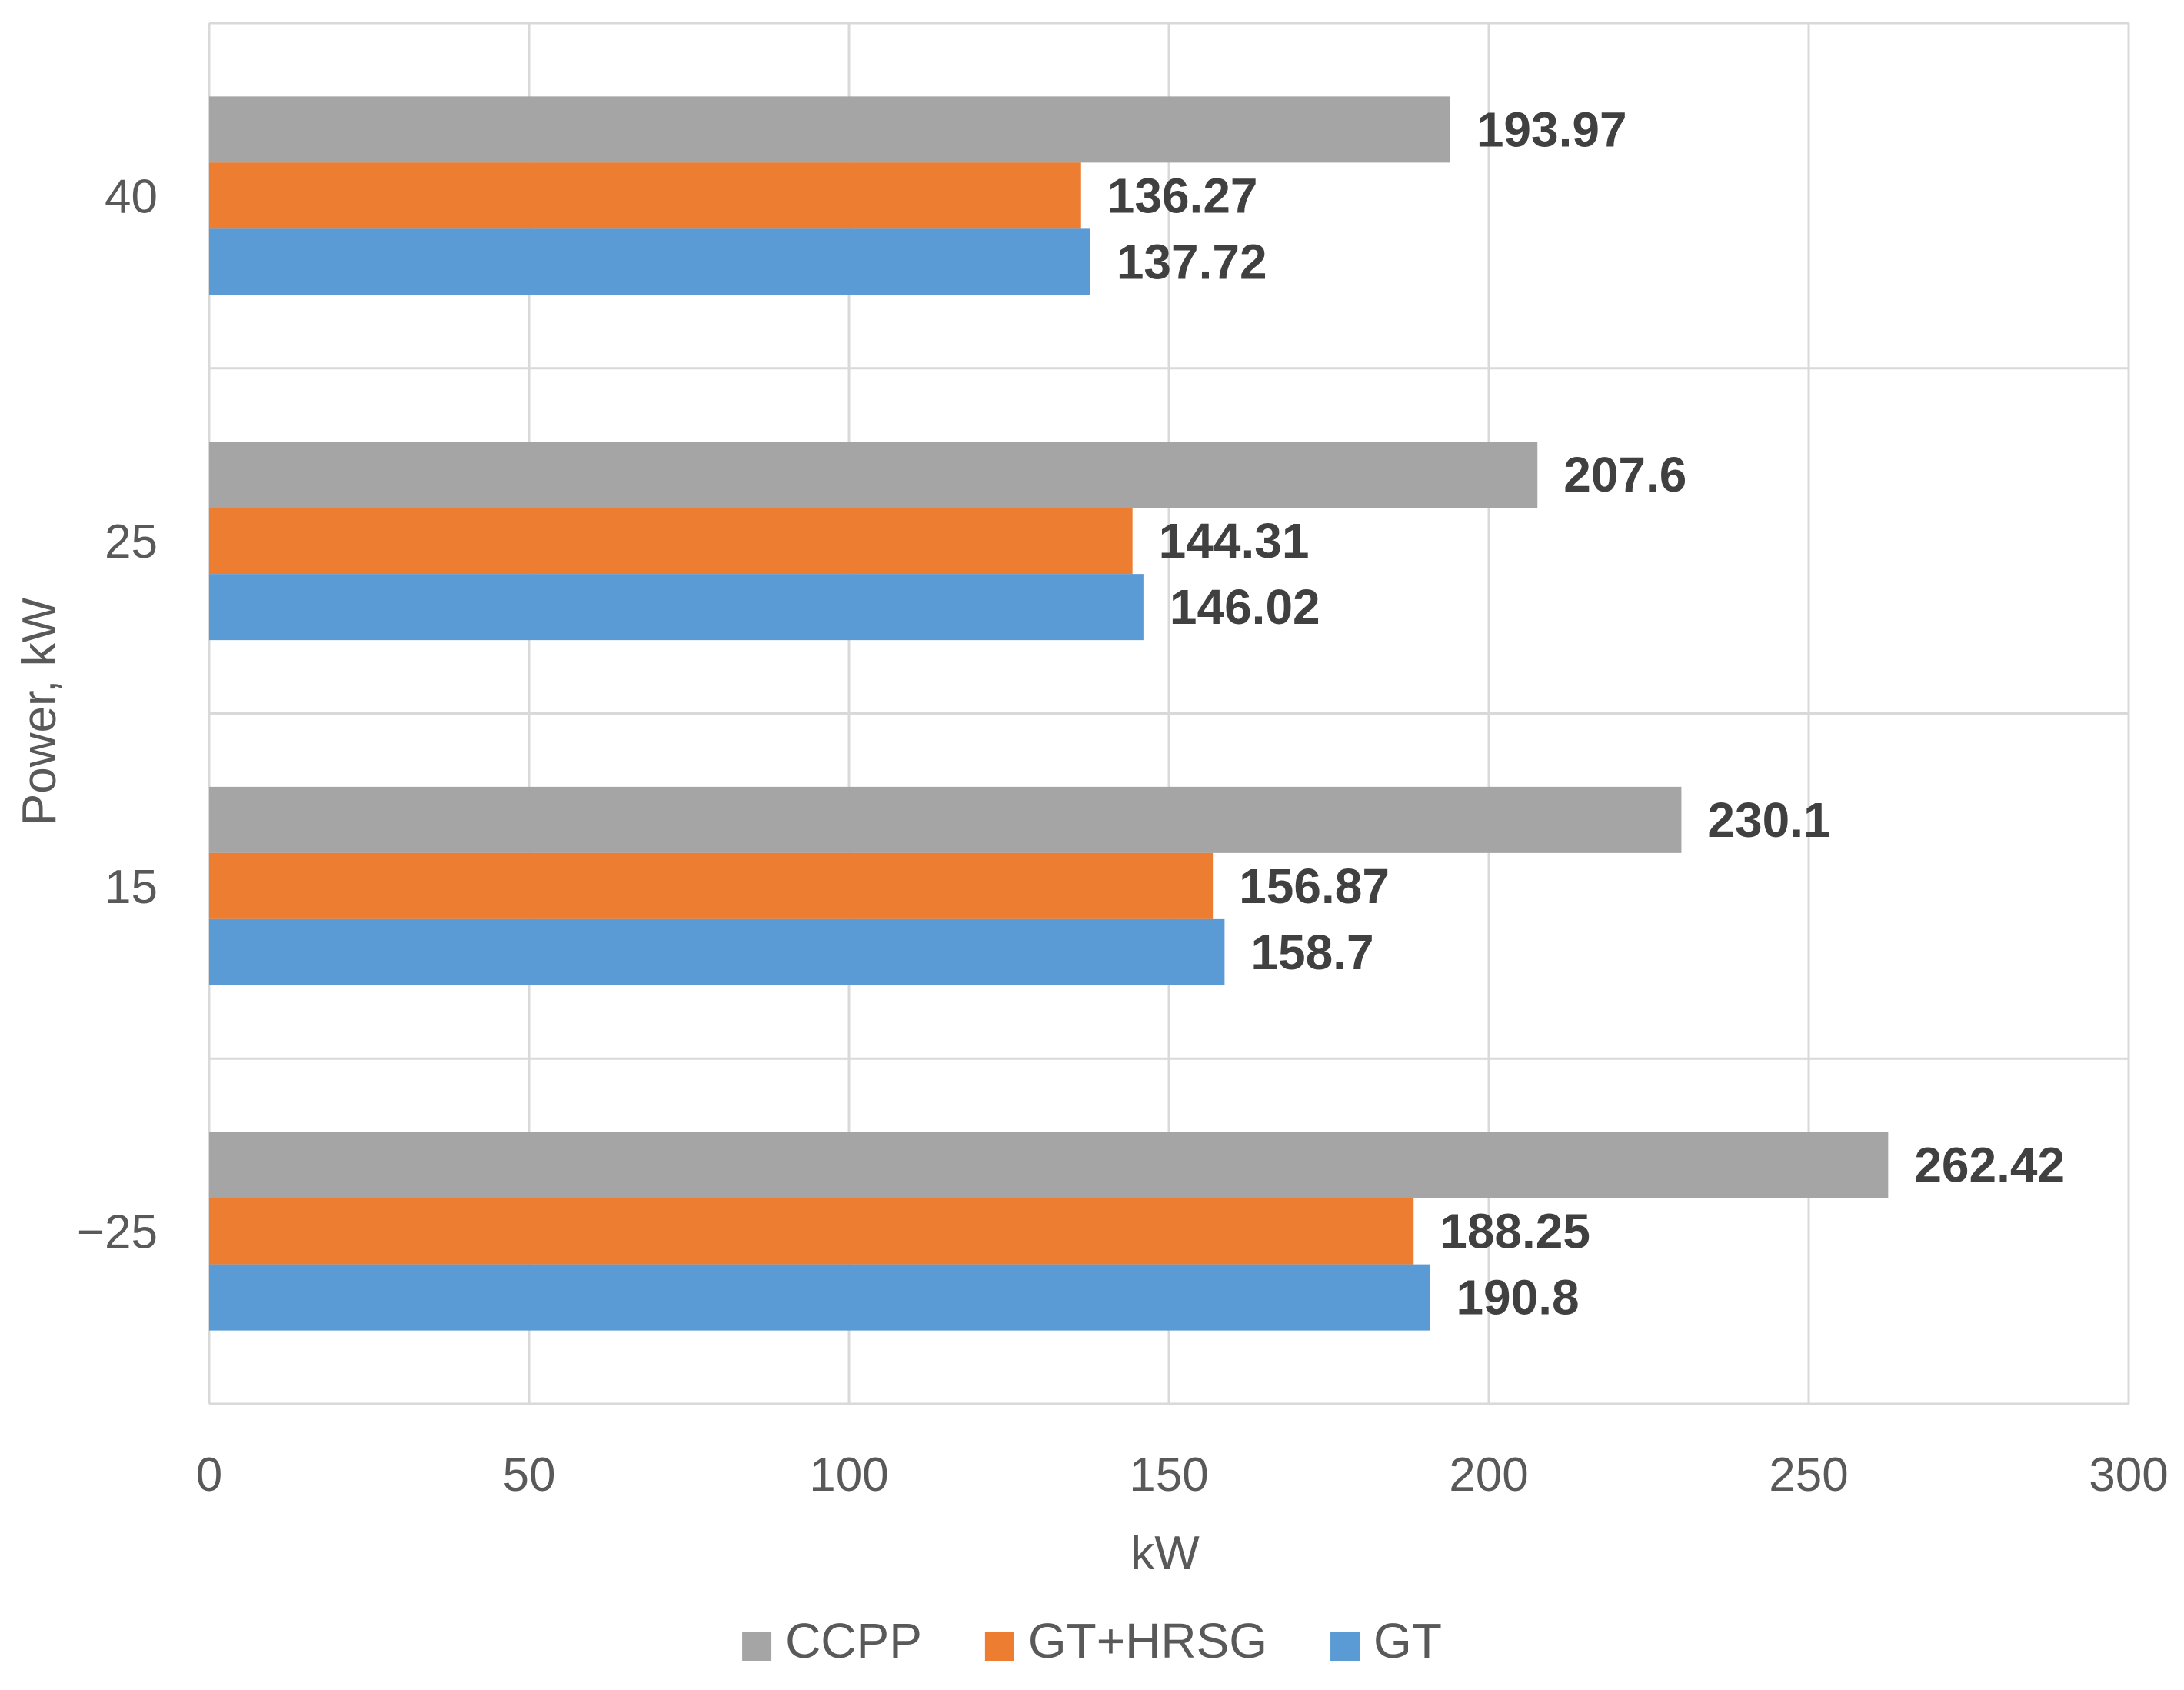 The height and width of the screenshot is (1690, 2184). What do you see at coordinates (757, 1647) in the screenshot?
I see `legend-swatch-ccpp` at bounding box center [757, 1647].